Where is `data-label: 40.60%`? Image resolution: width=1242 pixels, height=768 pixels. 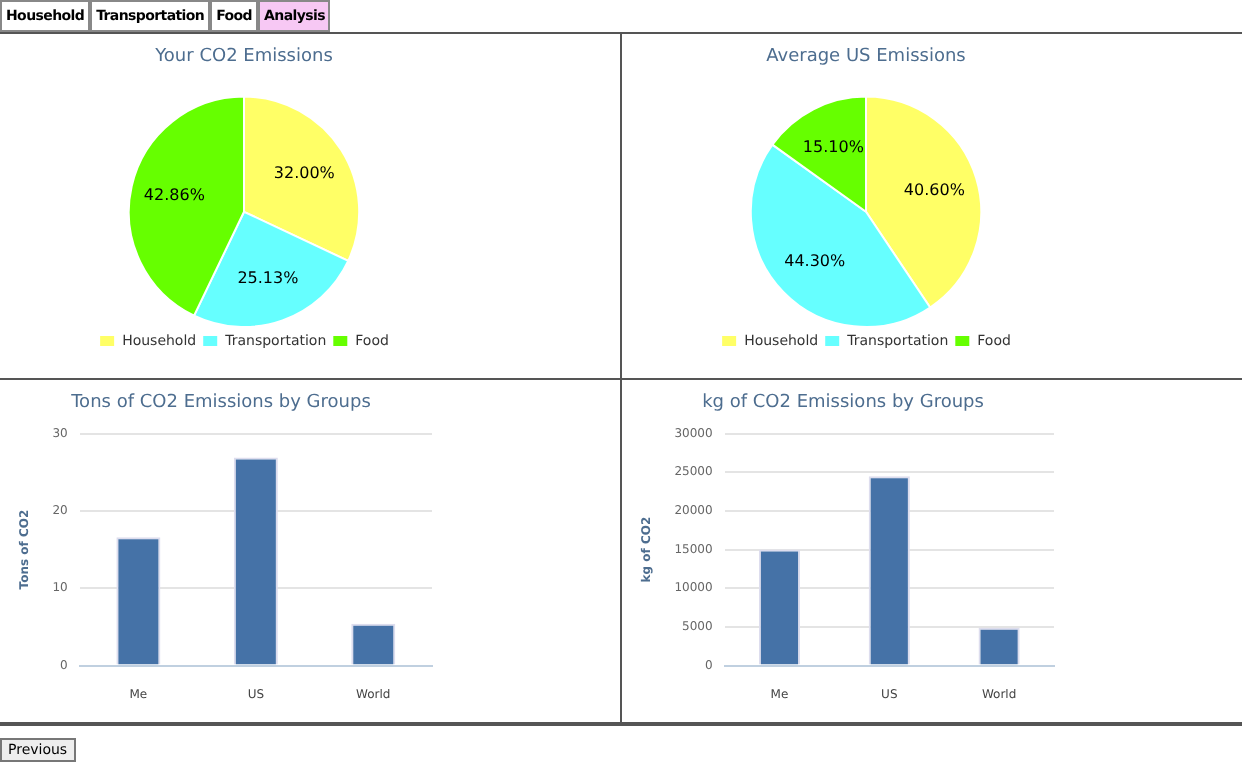
data-label: 40.60% is located at coordinates (934, 190).